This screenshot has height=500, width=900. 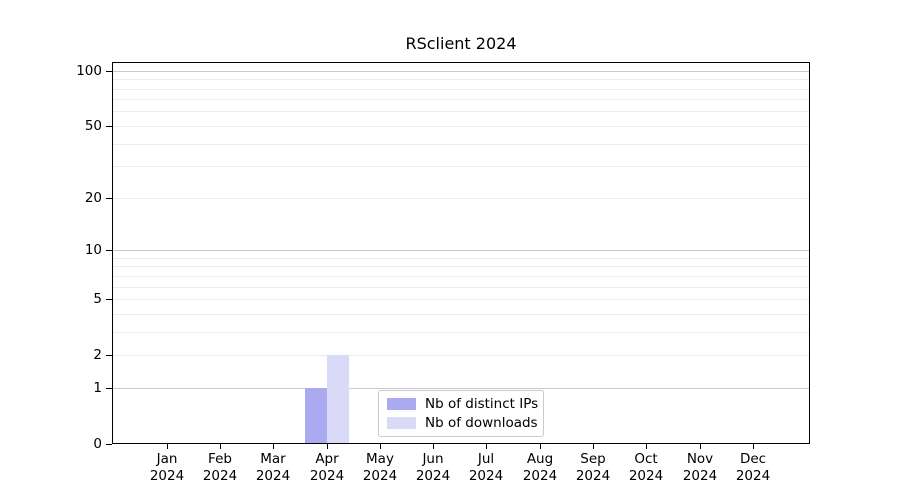 I want to click on x-tick-label: Mar 2024, so click(x=273, y=467).